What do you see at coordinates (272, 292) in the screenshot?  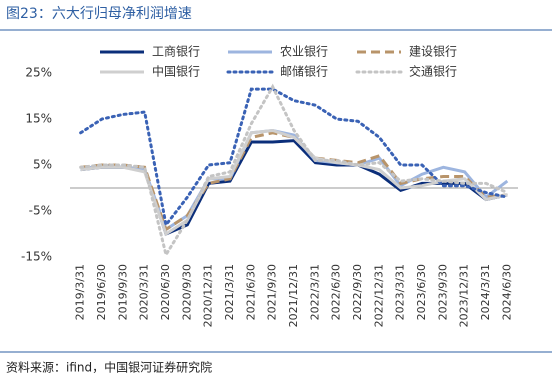 I see `x-tick-label: 2021/9/30` at bounding box center [272, 292].